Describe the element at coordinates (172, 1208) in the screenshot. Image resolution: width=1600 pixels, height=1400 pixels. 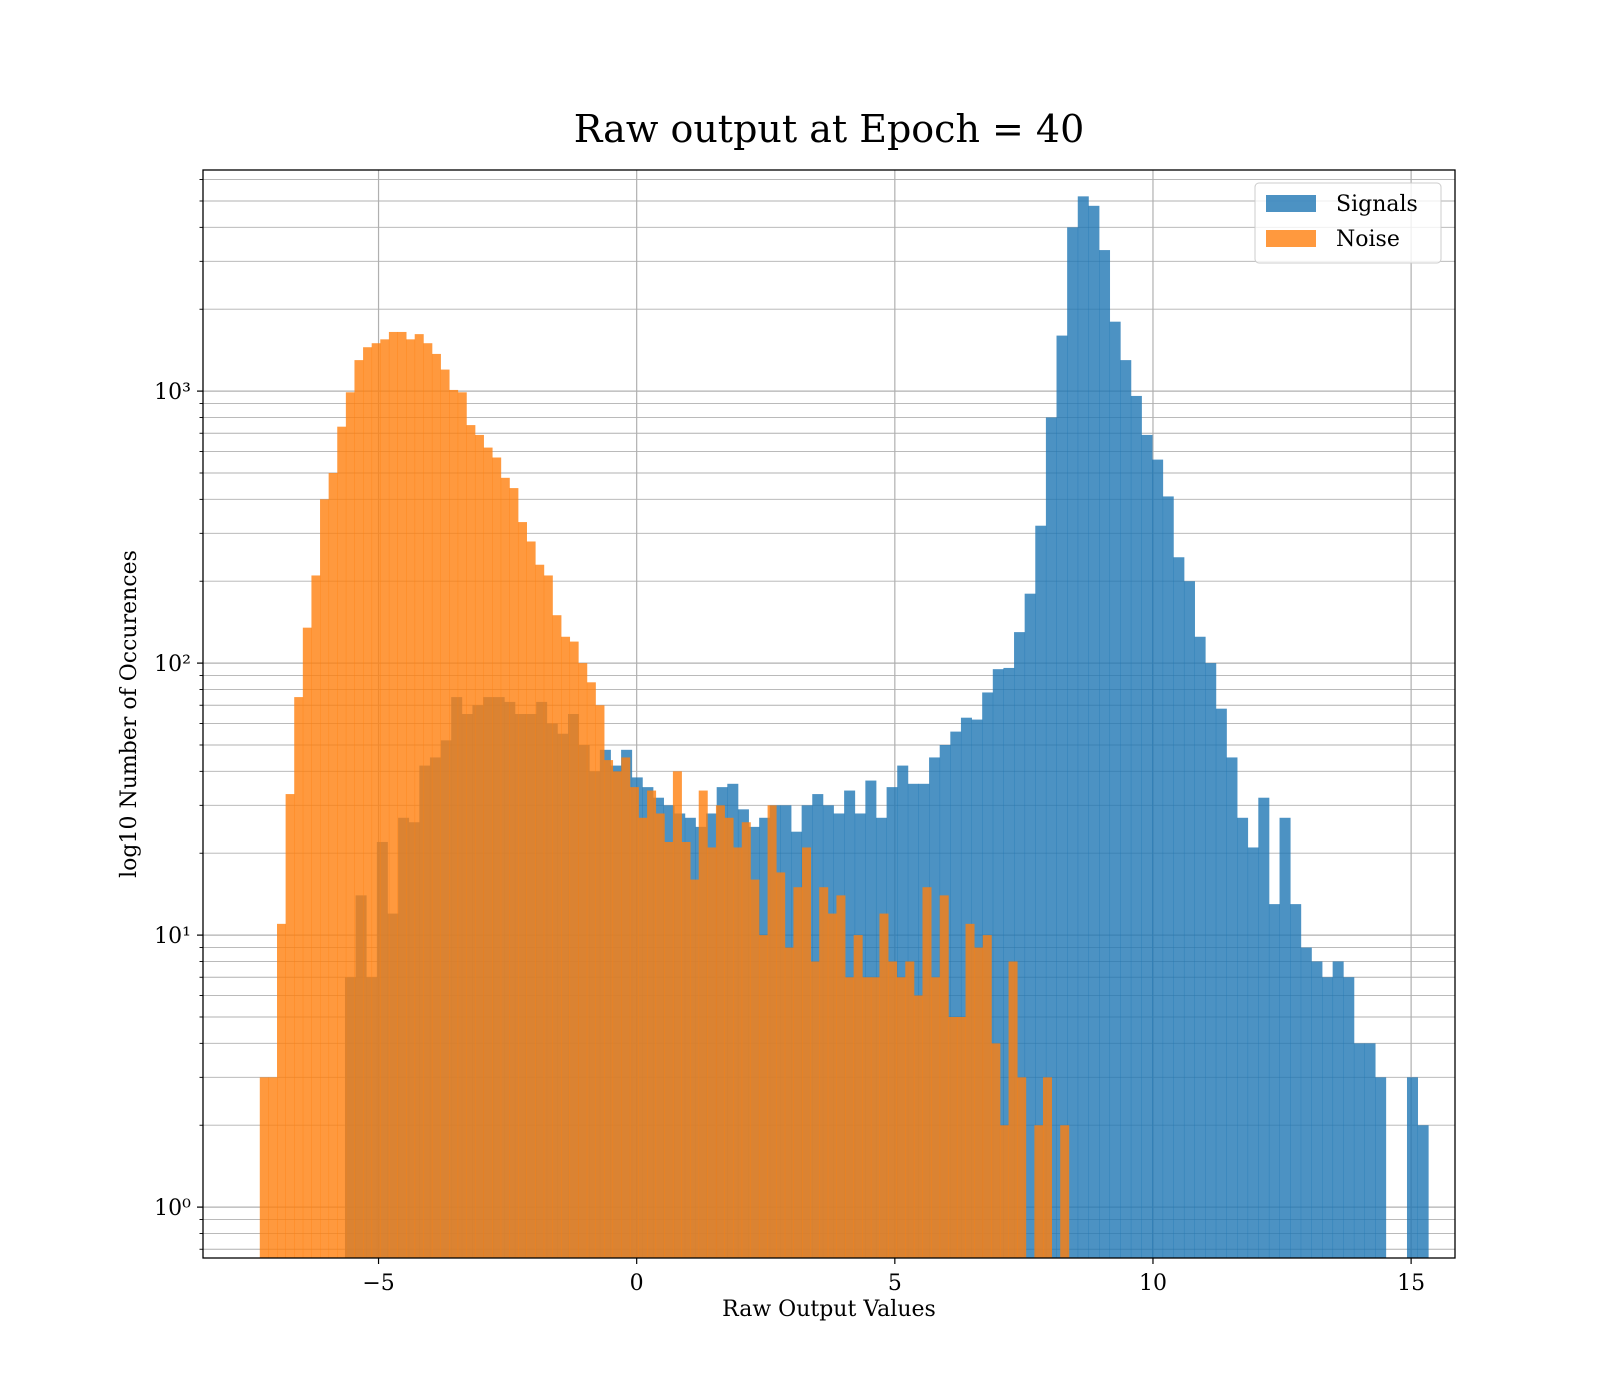
I see `y-tick-label: 10⁰` at that location.